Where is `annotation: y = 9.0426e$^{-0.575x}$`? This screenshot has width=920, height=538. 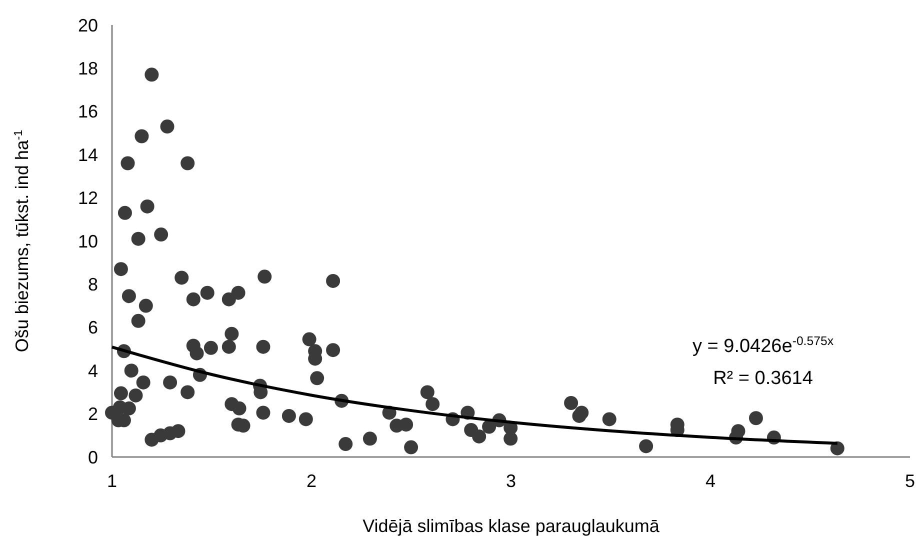 annotation: y = 9.0426e$^{-0.575x}$ is located at coordinates (763, 345).